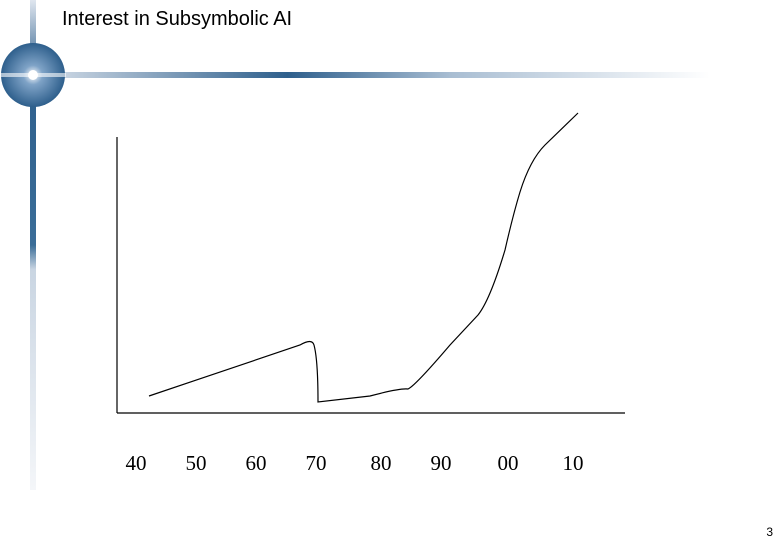 This screenshot has height=540, width=780. I want to click on x-label: 80, so click(381, 463).